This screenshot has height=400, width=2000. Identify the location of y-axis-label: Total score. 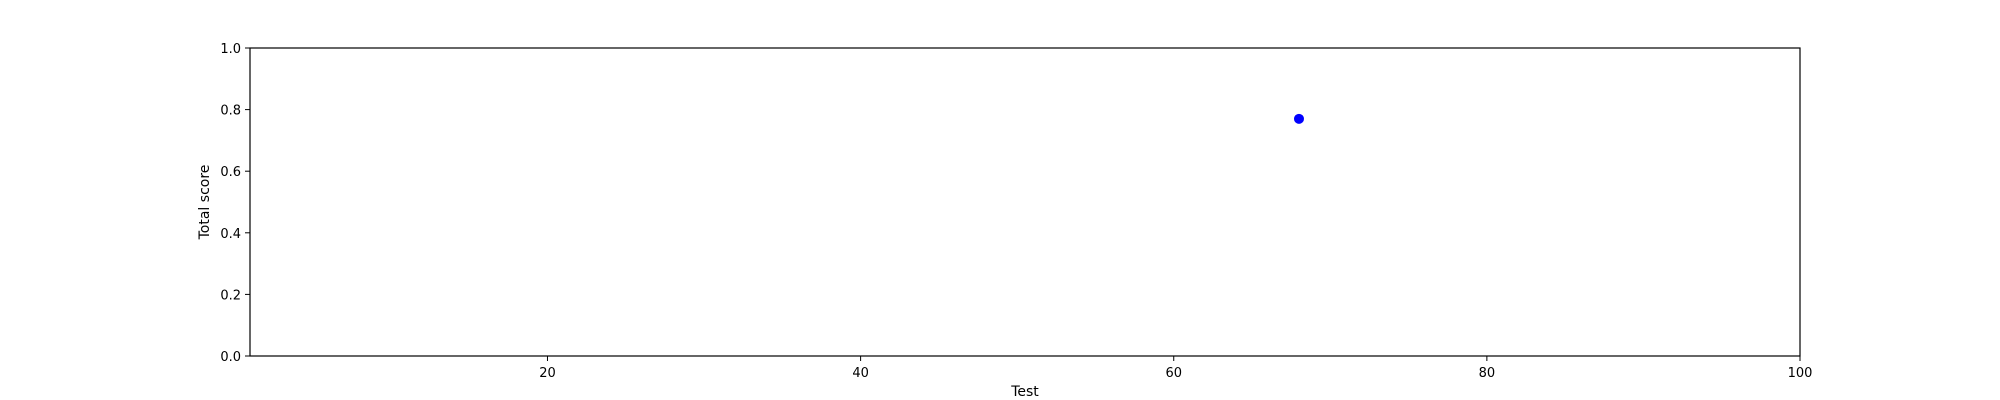
(205, 203).